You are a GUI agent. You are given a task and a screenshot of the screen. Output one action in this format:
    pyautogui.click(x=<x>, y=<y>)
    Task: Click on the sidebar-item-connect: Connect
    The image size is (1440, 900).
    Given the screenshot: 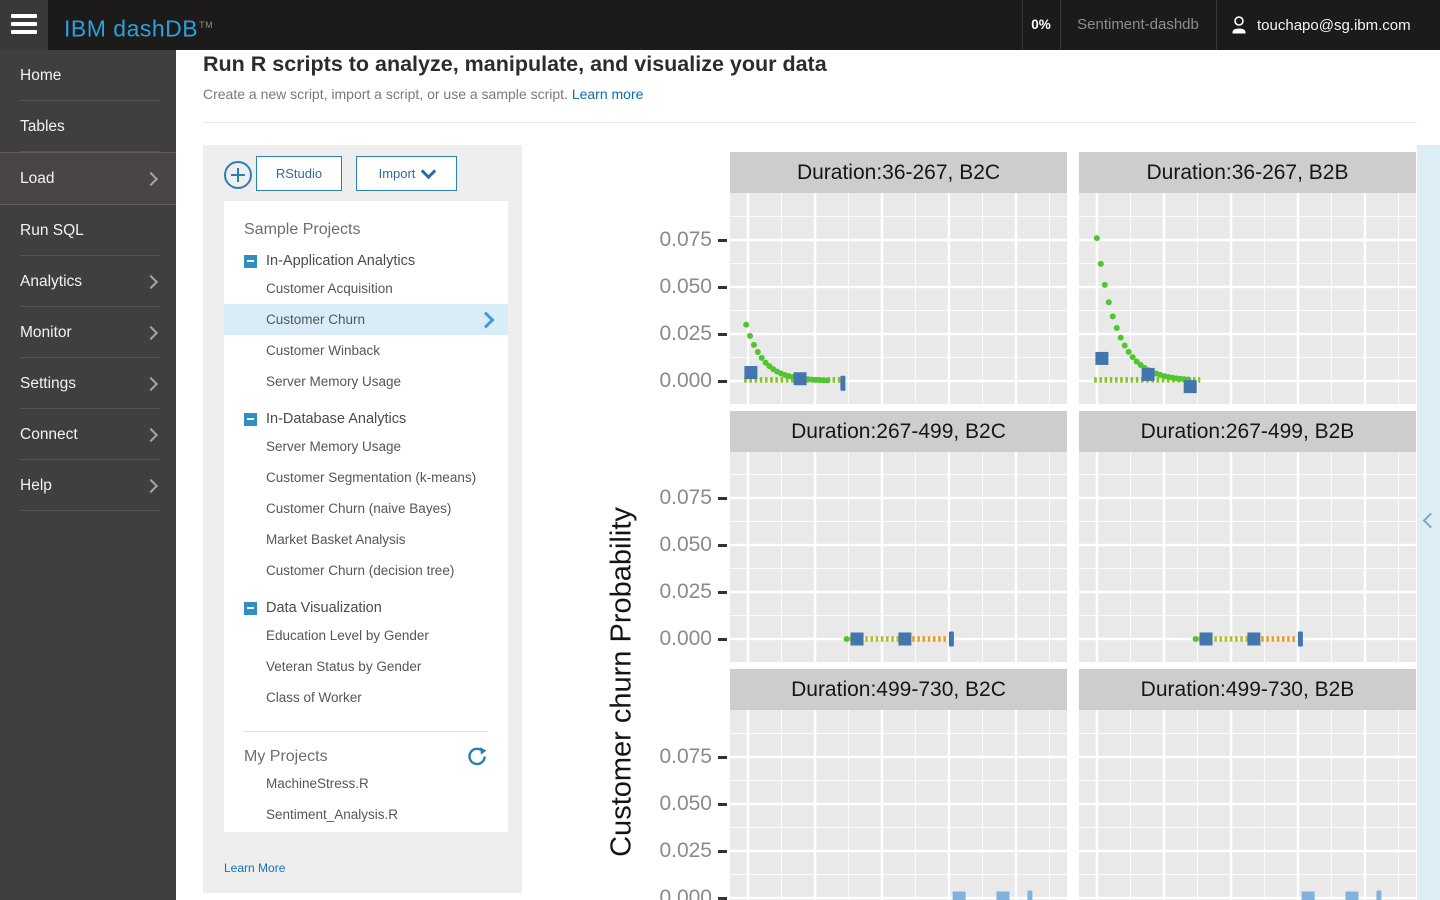 What is the action you would take?
    pyautogui.click(x=88, y=434)
    